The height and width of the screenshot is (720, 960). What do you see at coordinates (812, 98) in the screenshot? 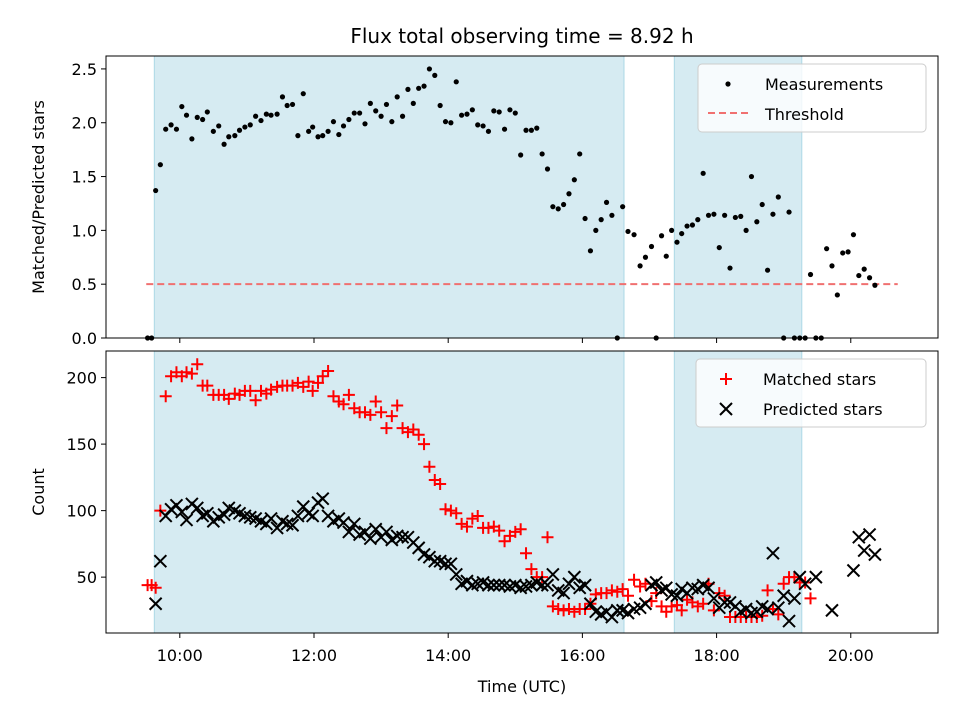
I see `legend-top-frame` at bounding box center [812, 98].